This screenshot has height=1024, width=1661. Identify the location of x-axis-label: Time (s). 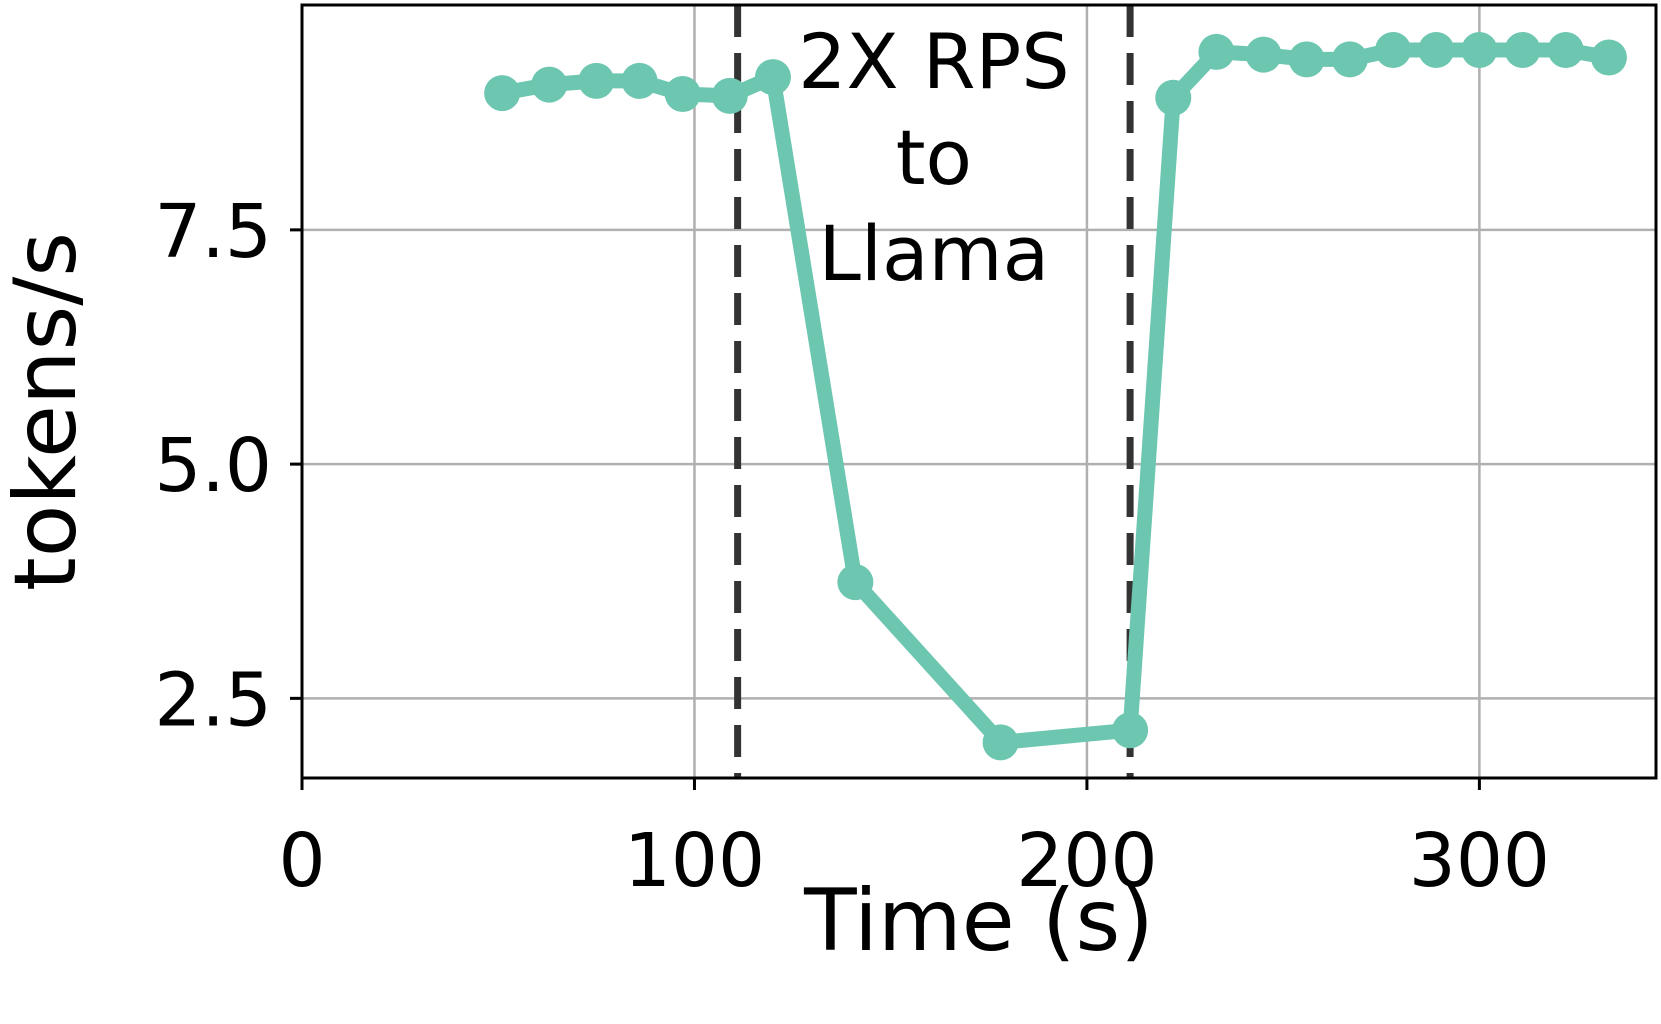
(978, 921).